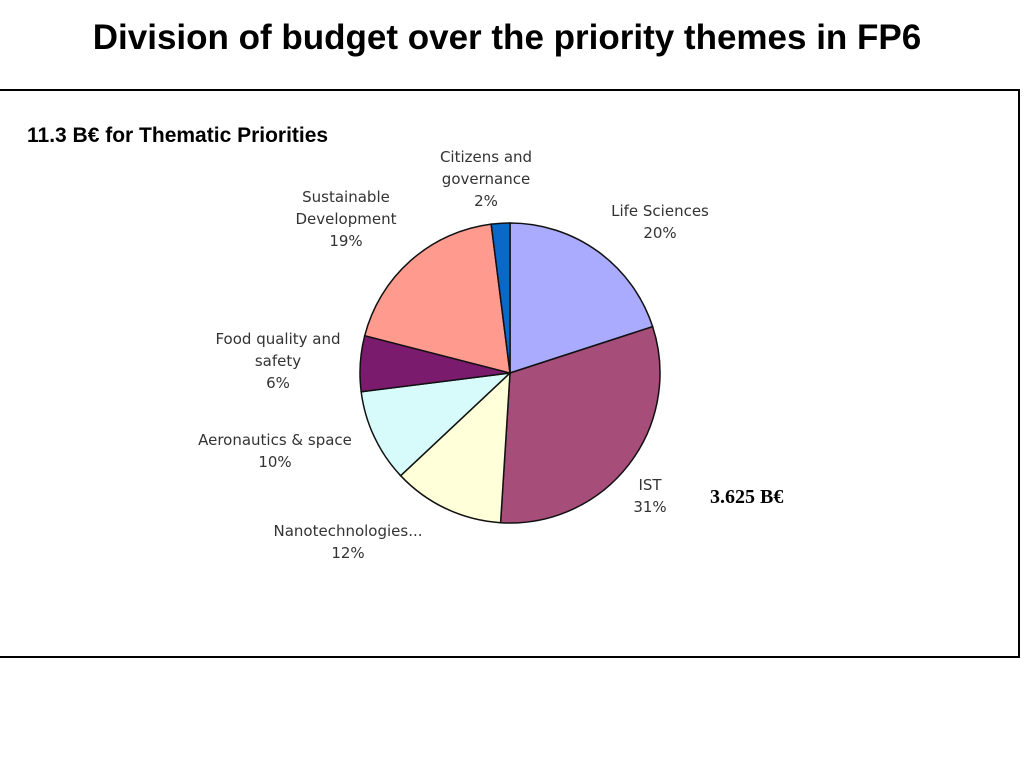  Describe the element at coordinates (277, 361) in the screenshot. I see `slice-label: Food quality and safety 6%` at that location.